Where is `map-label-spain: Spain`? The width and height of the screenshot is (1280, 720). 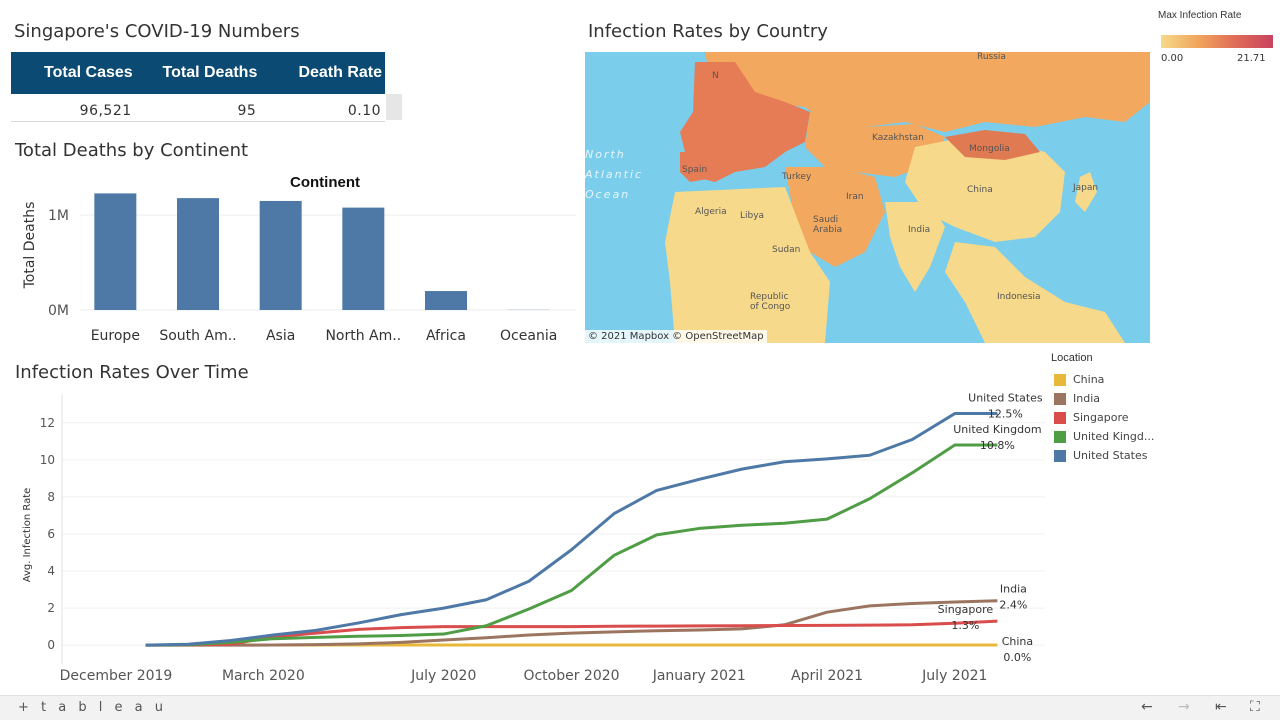 map-label-spain: Spain is located at coordinates (695, 170).